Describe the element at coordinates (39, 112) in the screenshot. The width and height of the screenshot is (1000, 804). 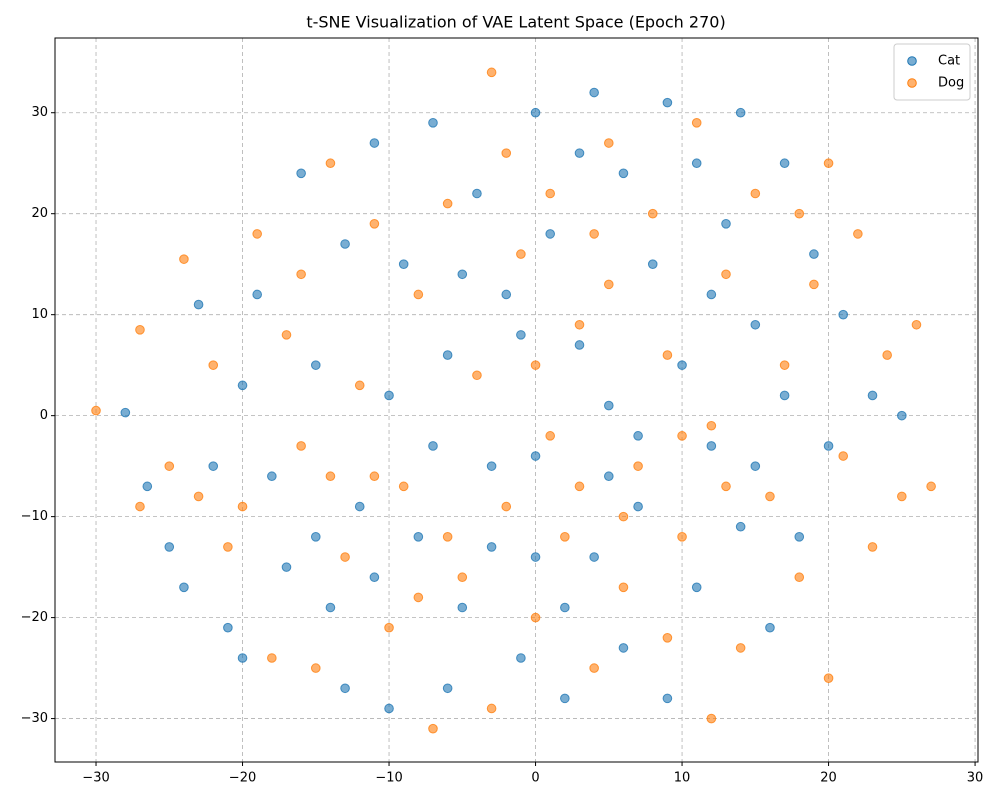
I see `y-tick-label: 30` at that location.